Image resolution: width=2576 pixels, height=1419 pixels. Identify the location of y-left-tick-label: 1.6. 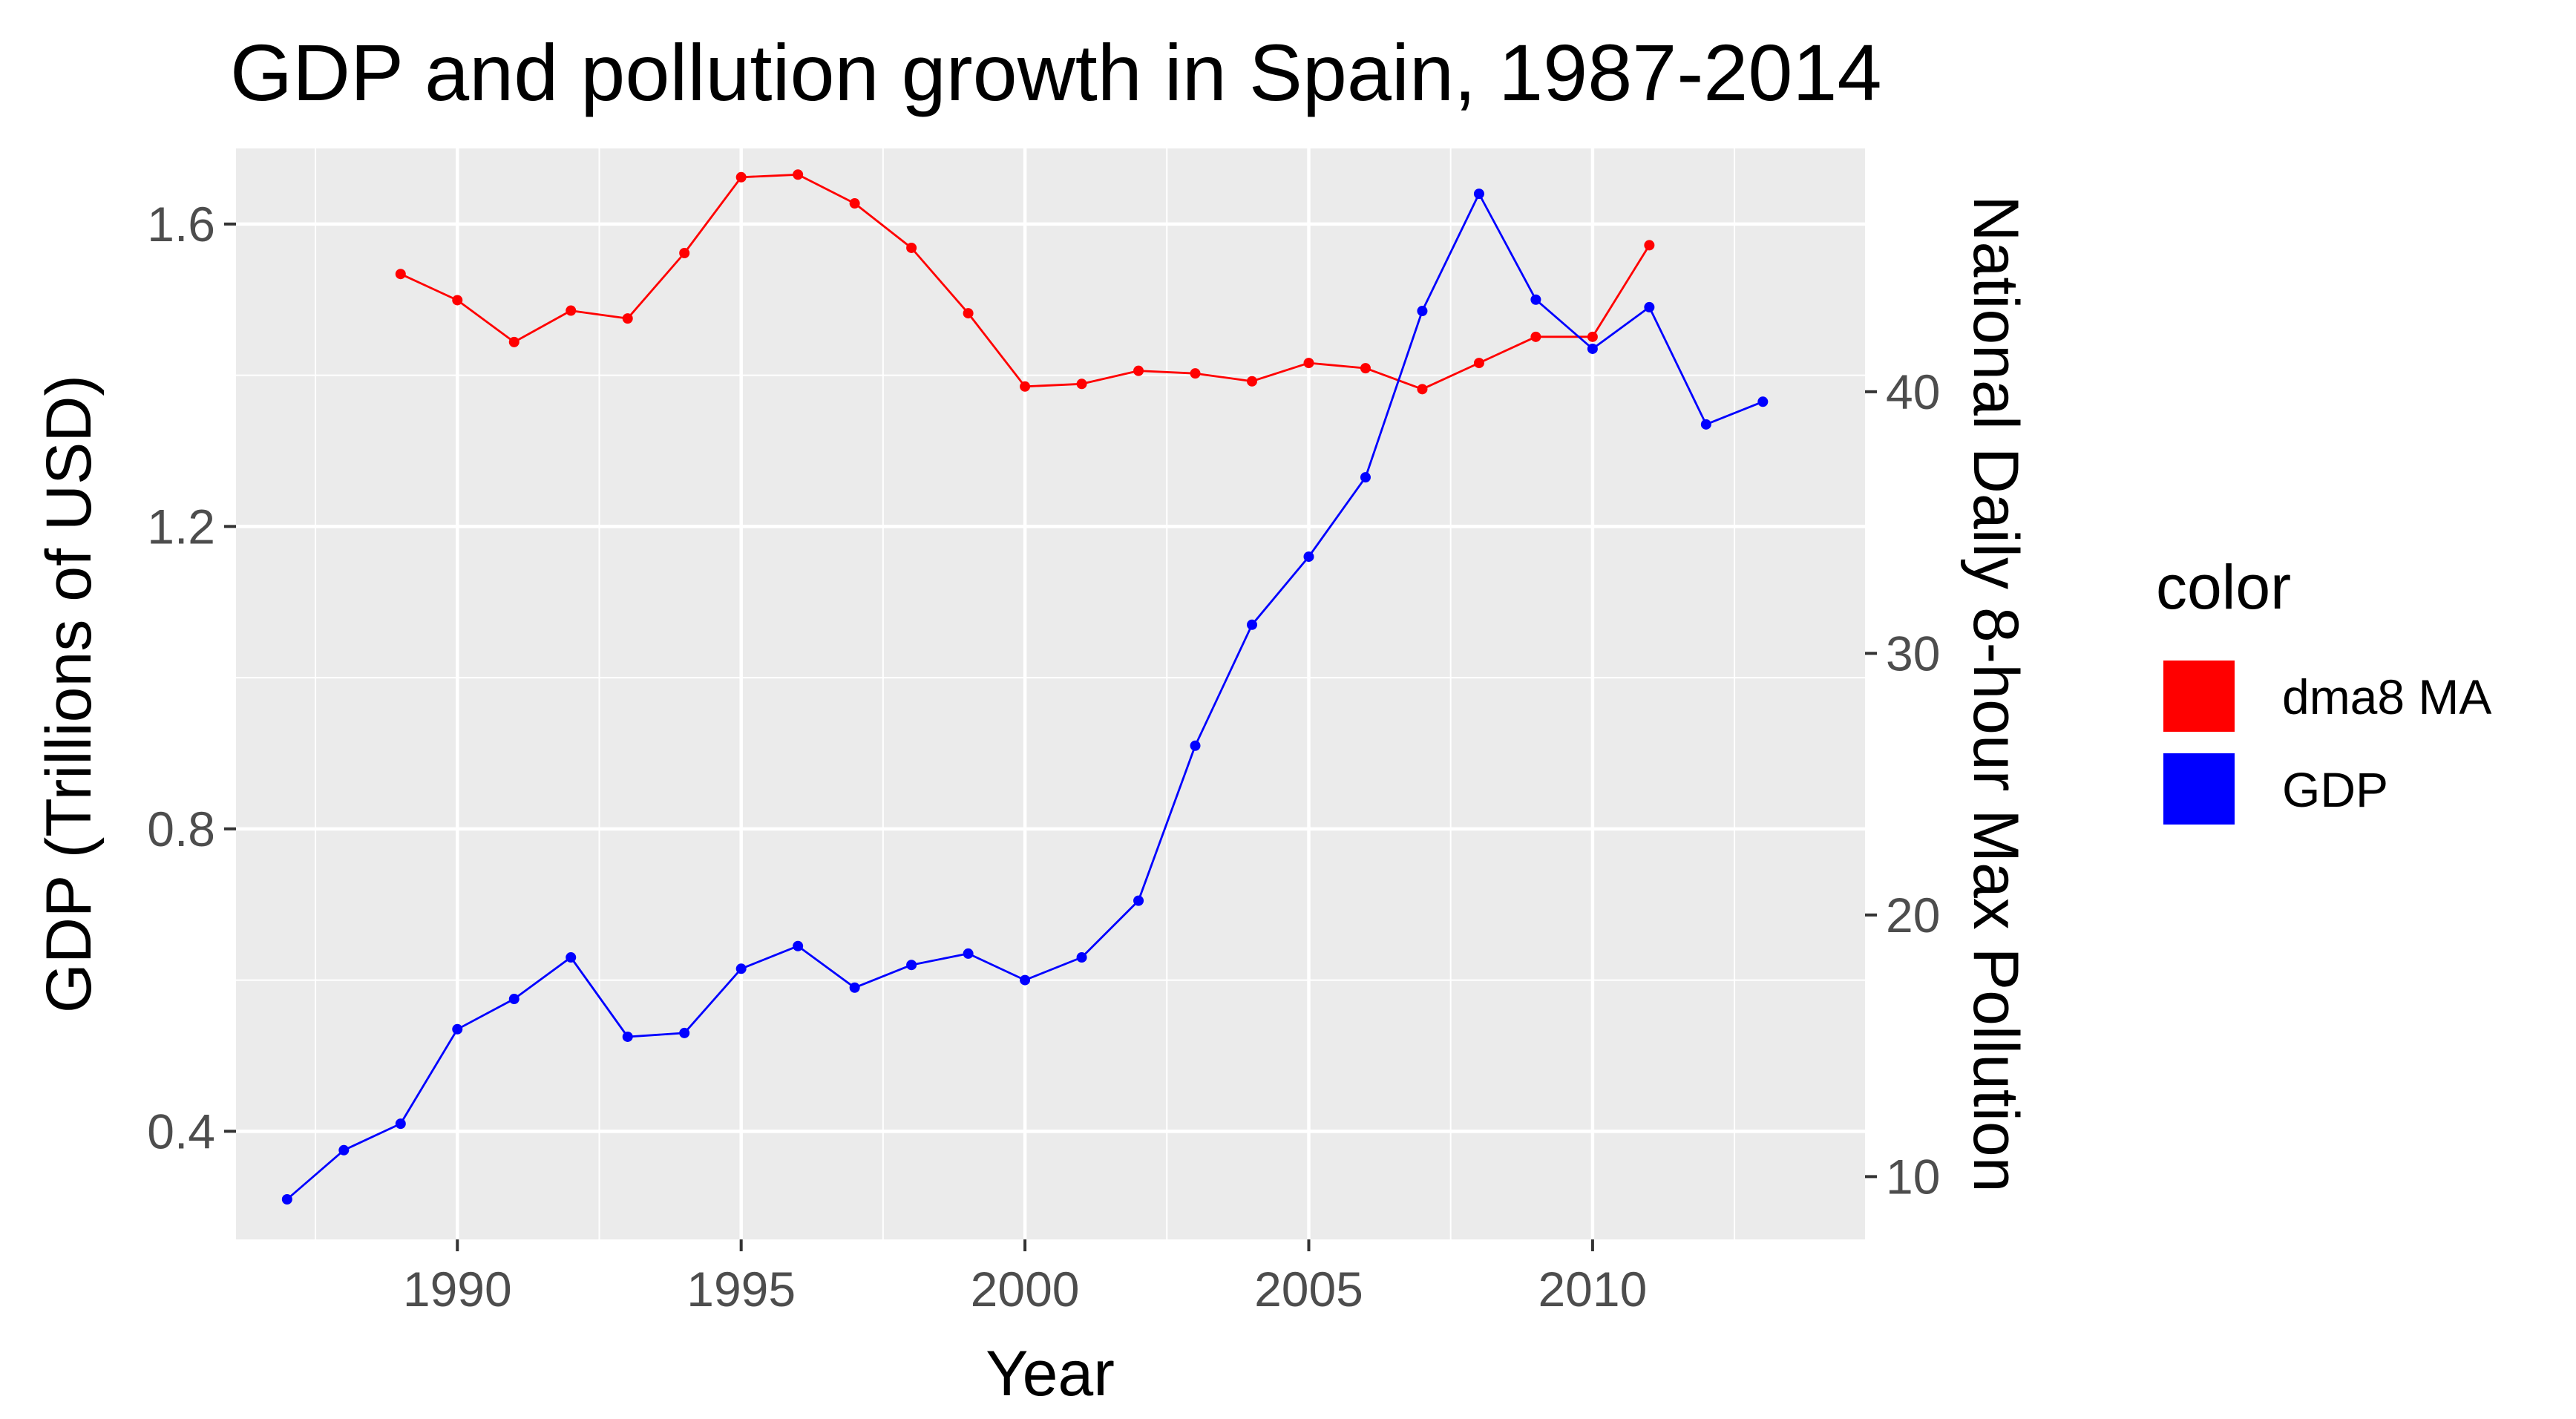
(181, 224).